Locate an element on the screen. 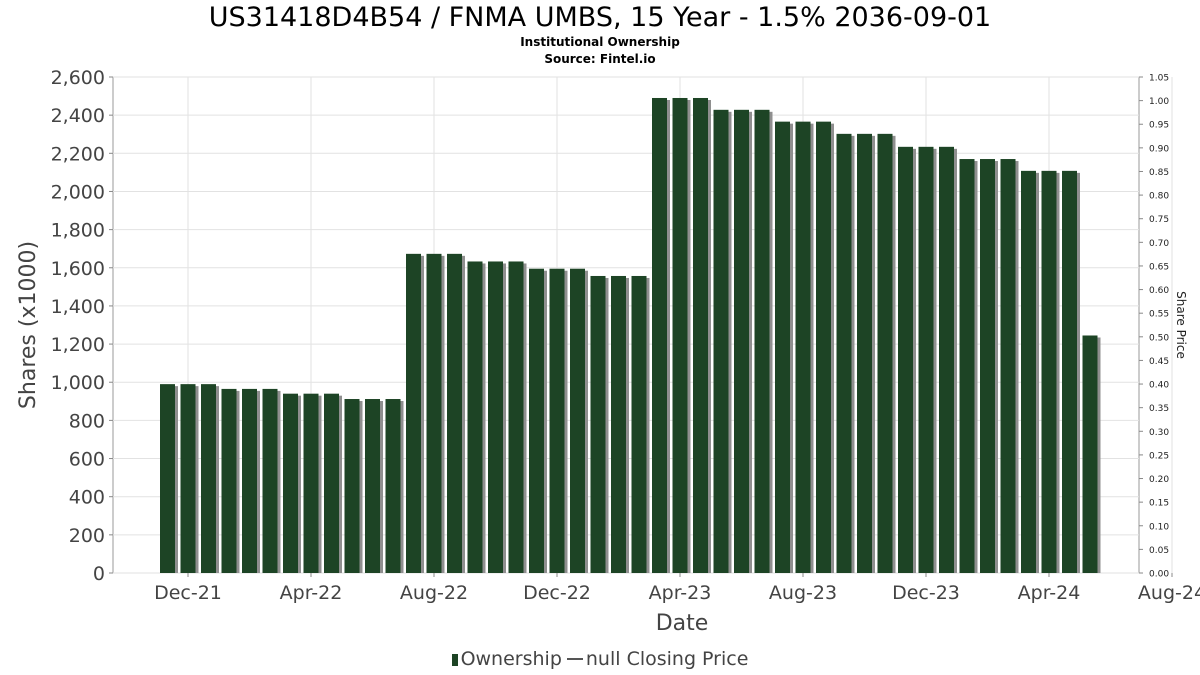 The image size is (1200, 675). y2-tick-label: 0.40 is located at coordinates (1159, 386).